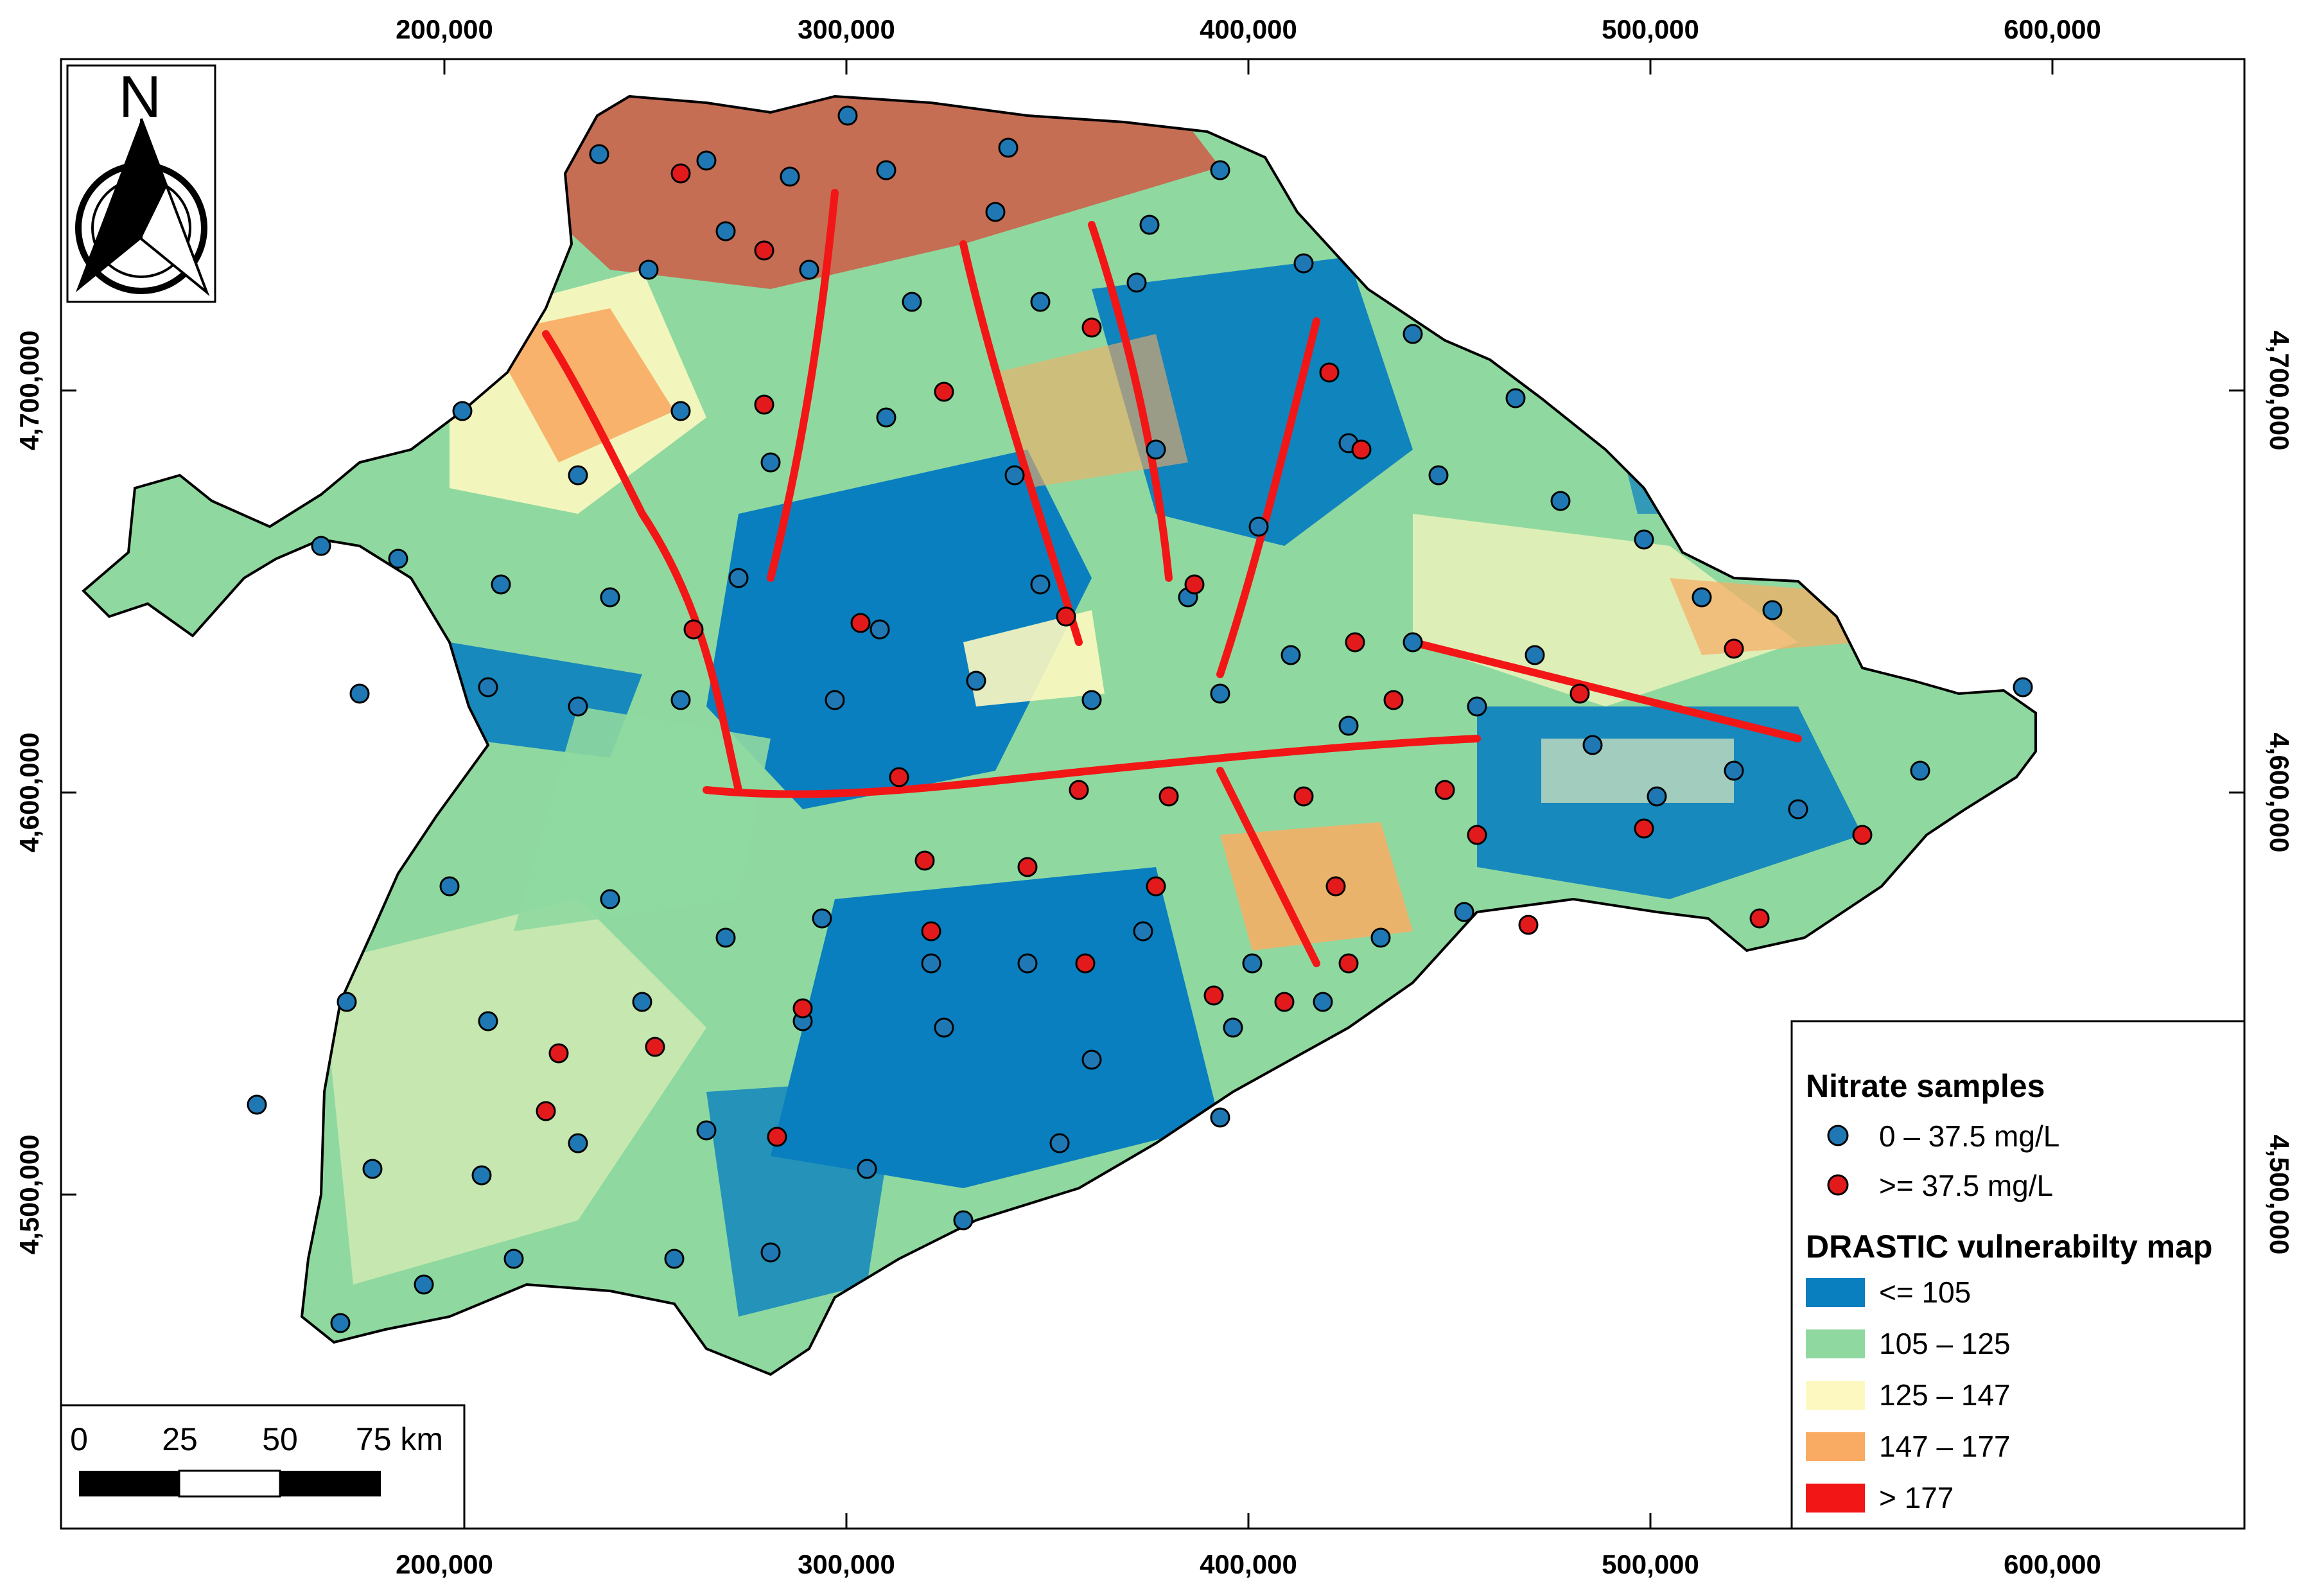 This screenshot has height=1596, width=2308. What do you see at coordinates (180, 1439) in the screenshot?
I see `scale-label-25: 25` at bounding box center [180, 1439].